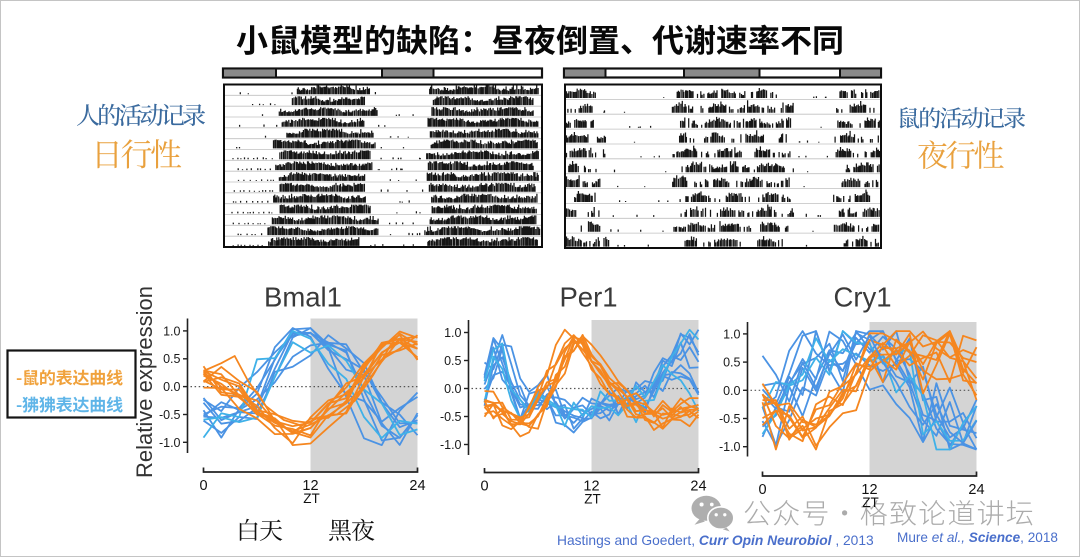 Image resolution: width=1080 pixels, height=557 pixels. Describe the element at coordinates (303, 297) in the screenshot. I see `svg-text: Bmal1` at that location.